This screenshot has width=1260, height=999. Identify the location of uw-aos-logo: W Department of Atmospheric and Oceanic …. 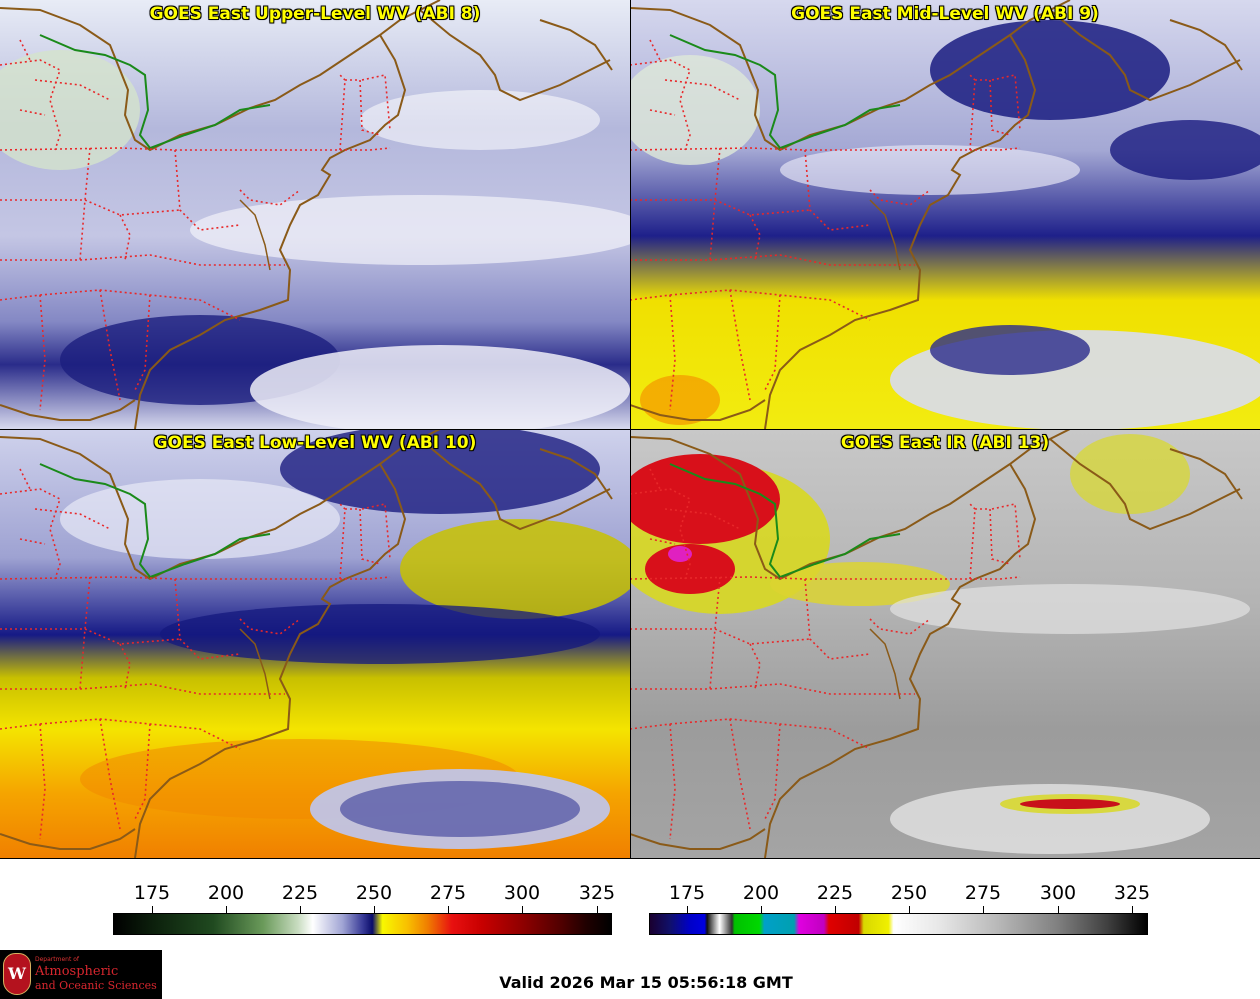
(81, 974).